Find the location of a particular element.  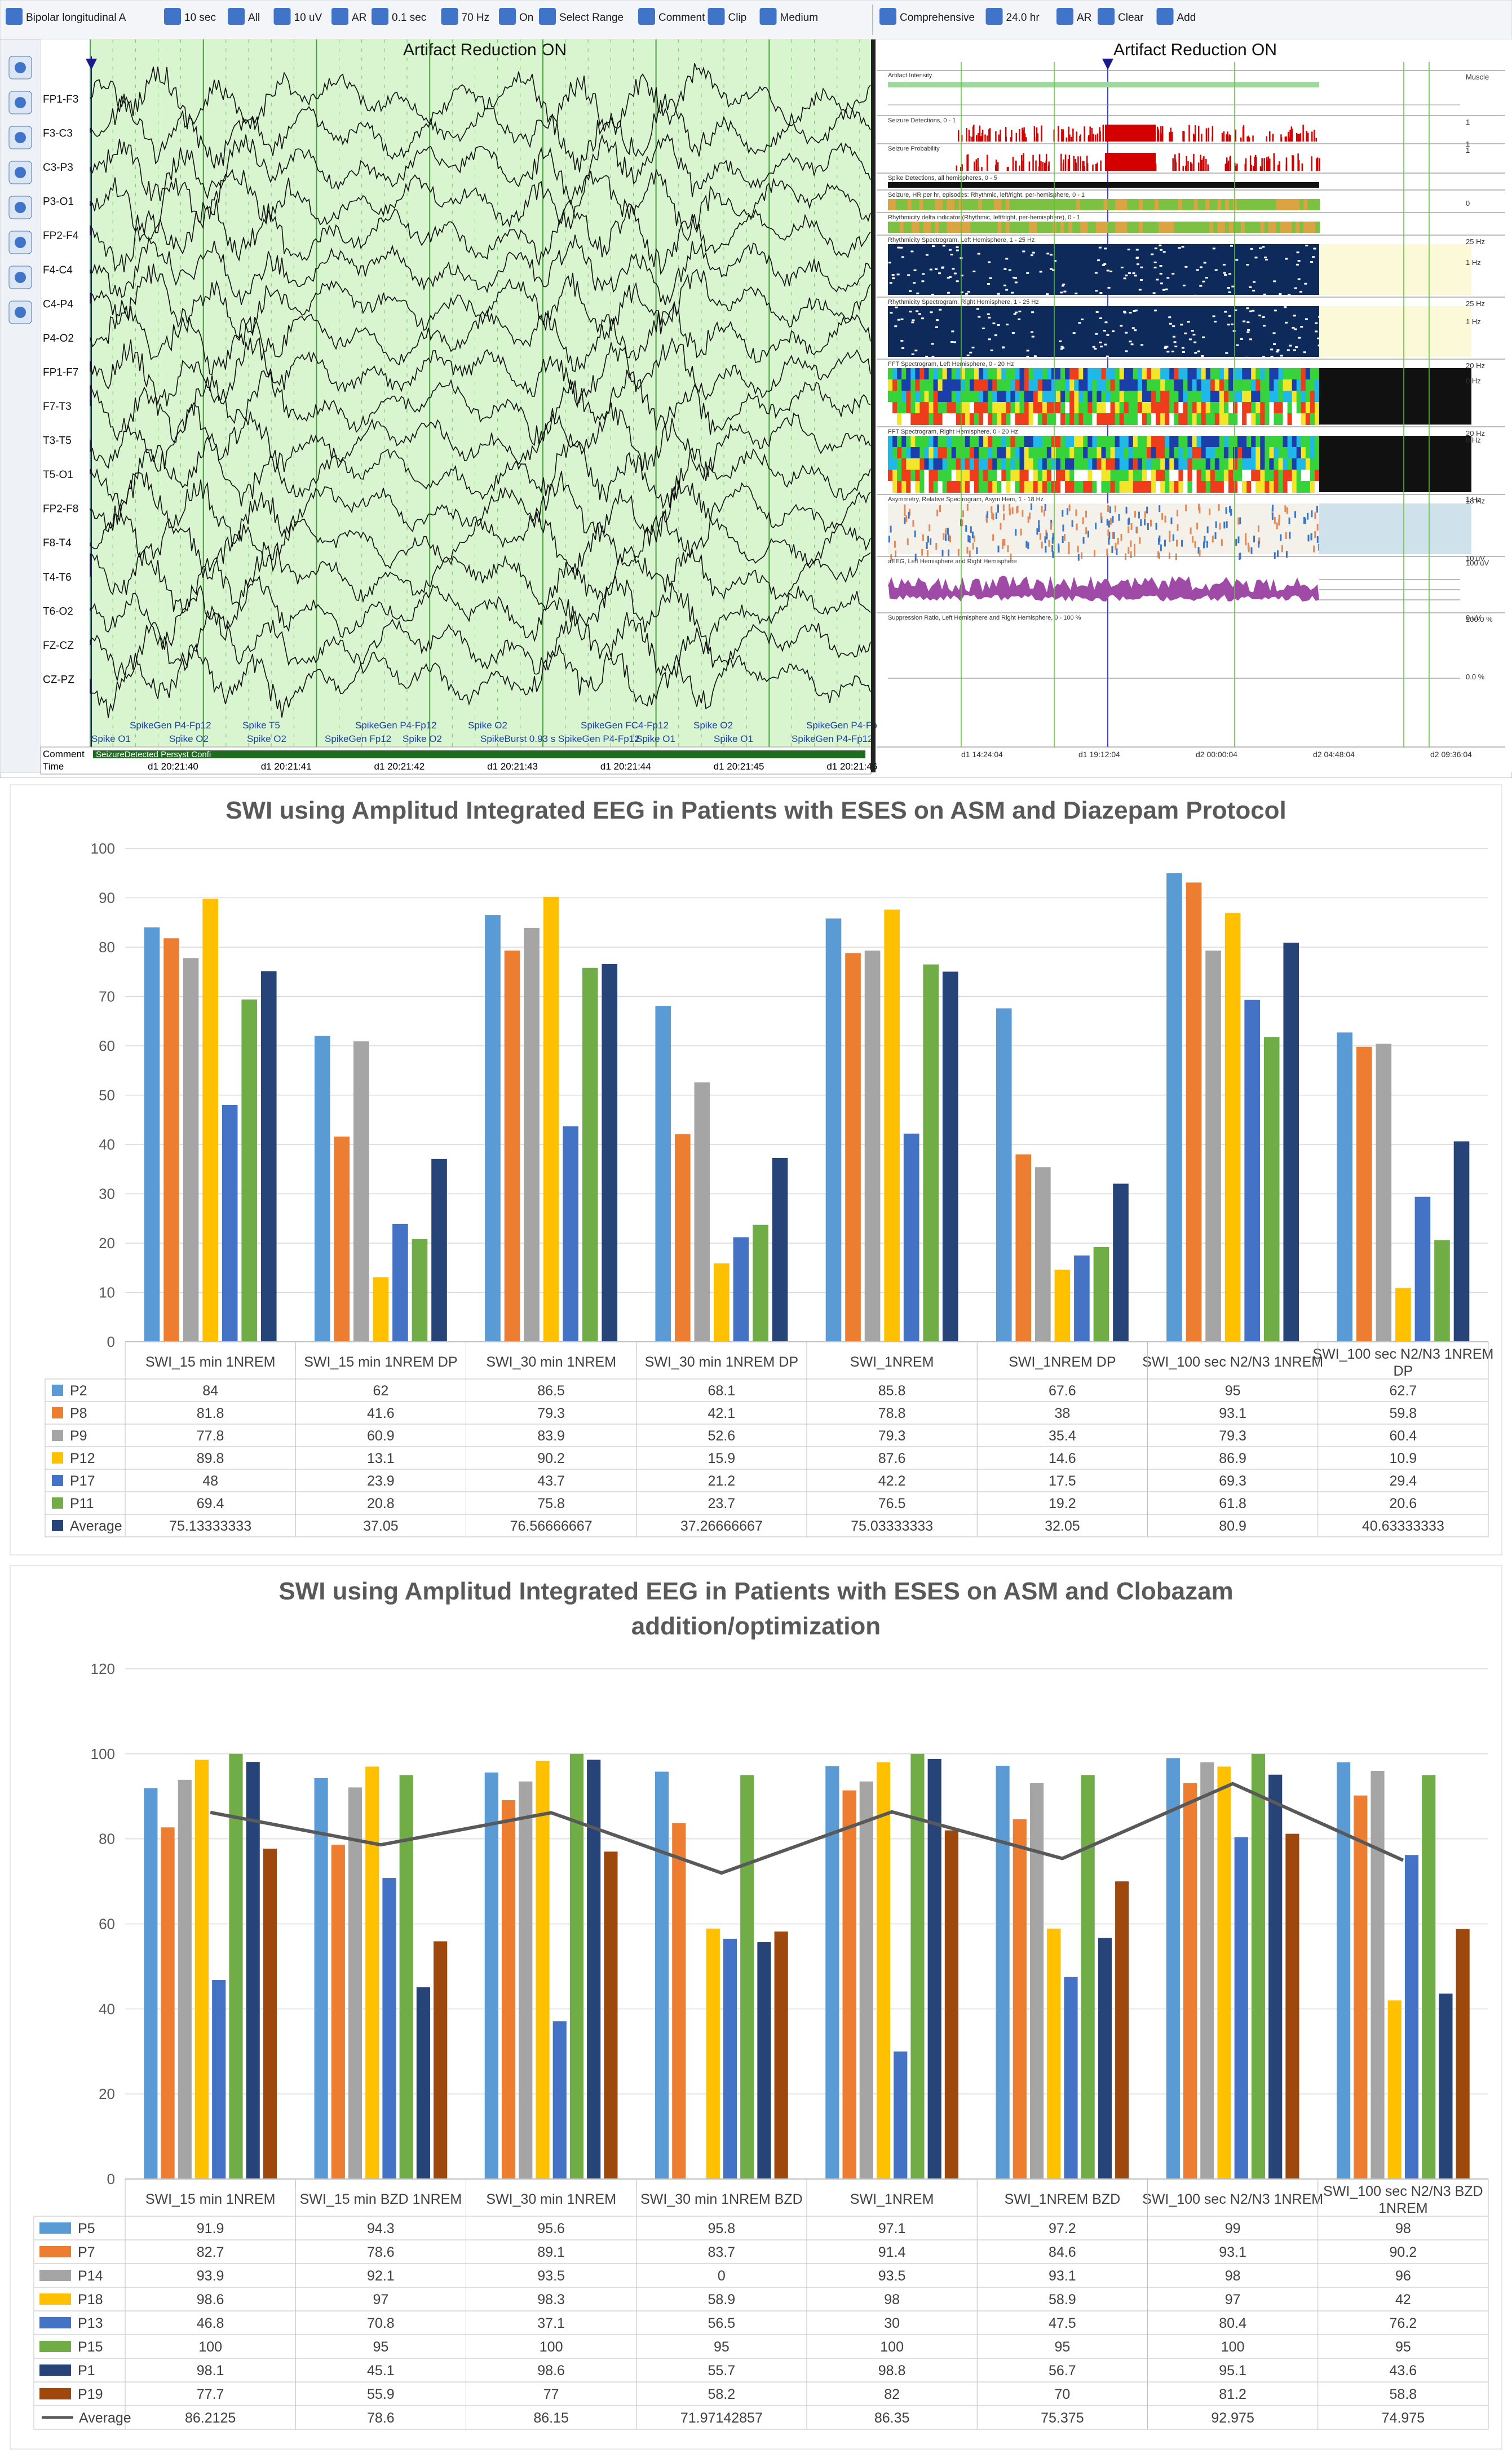

fit-icon is located at coordinates (20, 277).